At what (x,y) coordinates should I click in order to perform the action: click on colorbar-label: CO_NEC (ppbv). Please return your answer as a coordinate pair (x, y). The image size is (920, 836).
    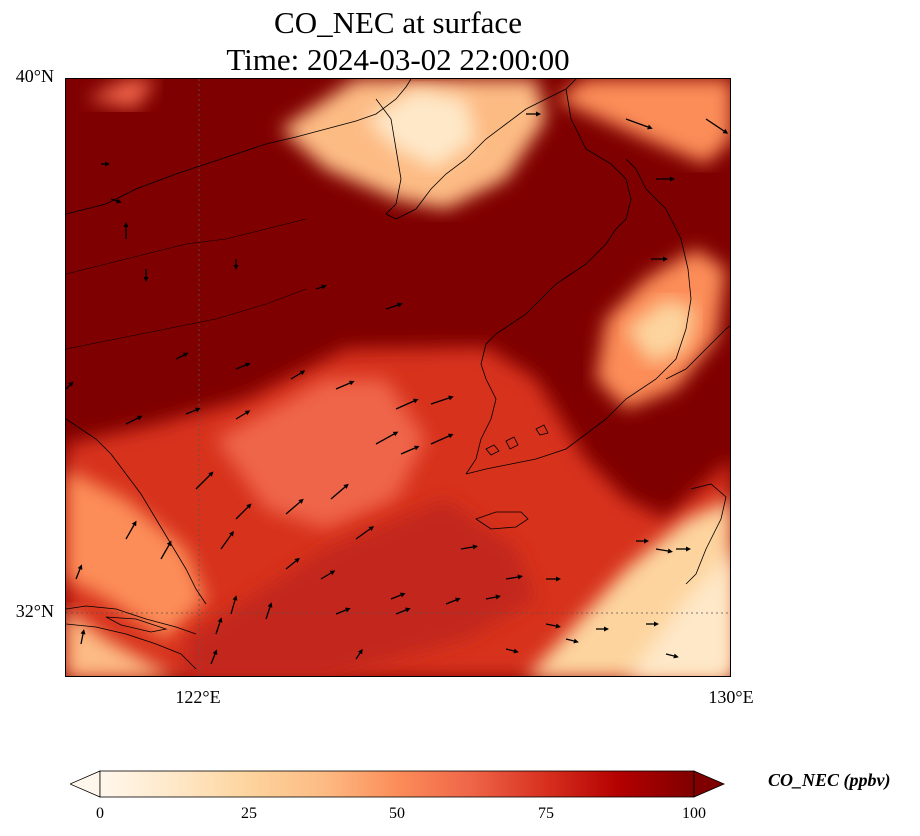
    Looking at the image, I should click on (829, 780).